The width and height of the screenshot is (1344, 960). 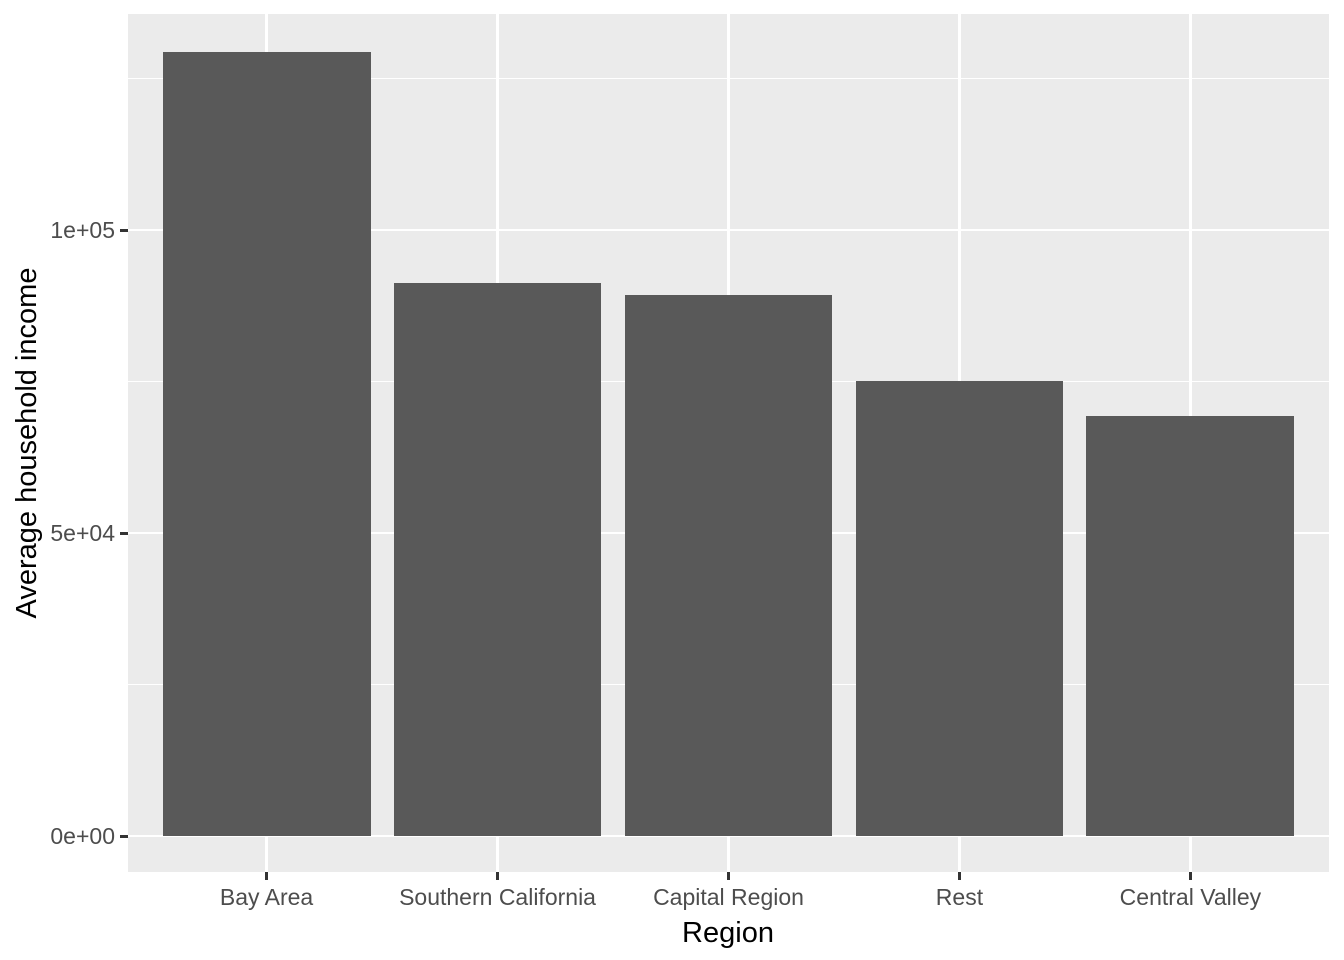 I want to click on x-tick-label: Central Valley, so click(x=1190, y=897).